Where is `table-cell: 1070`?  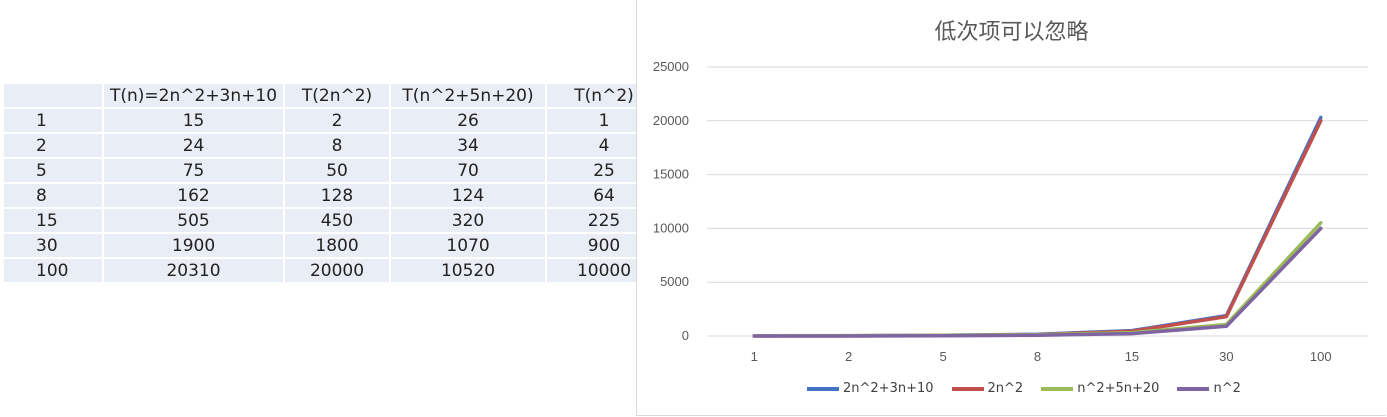 table-cell: 1070 is located at coordinates (468, 245).